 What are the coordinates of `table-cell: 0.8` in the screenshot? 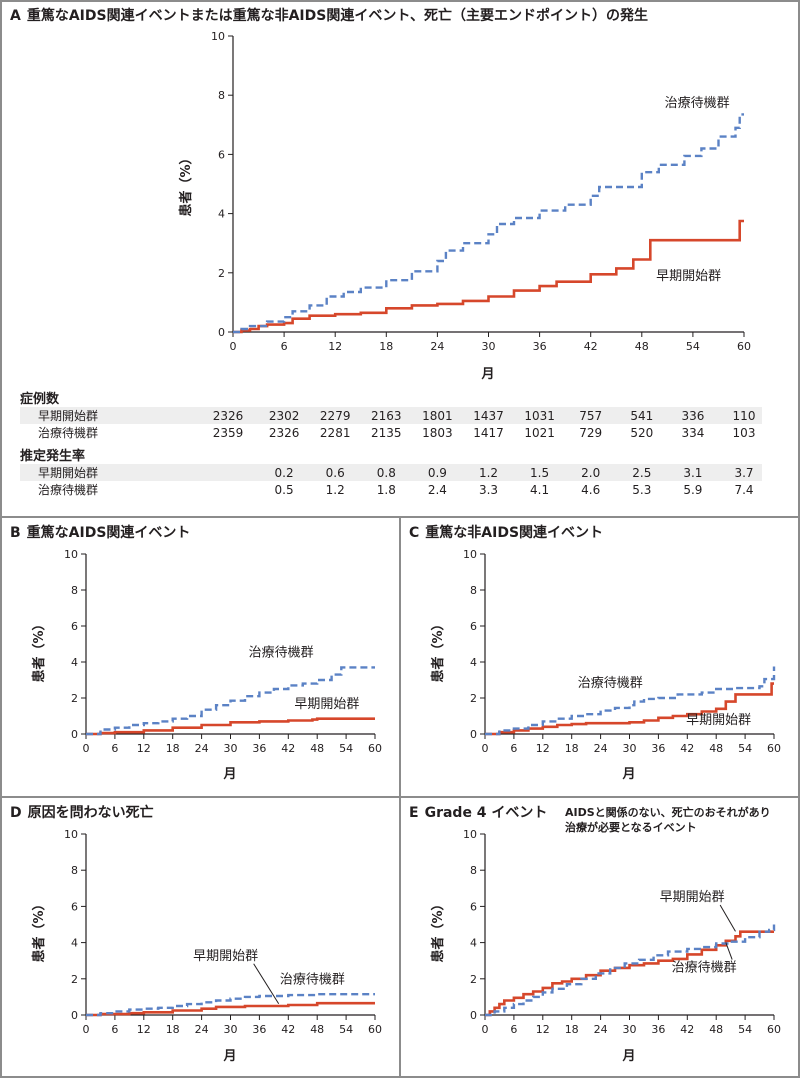 It's located at (386, 473).